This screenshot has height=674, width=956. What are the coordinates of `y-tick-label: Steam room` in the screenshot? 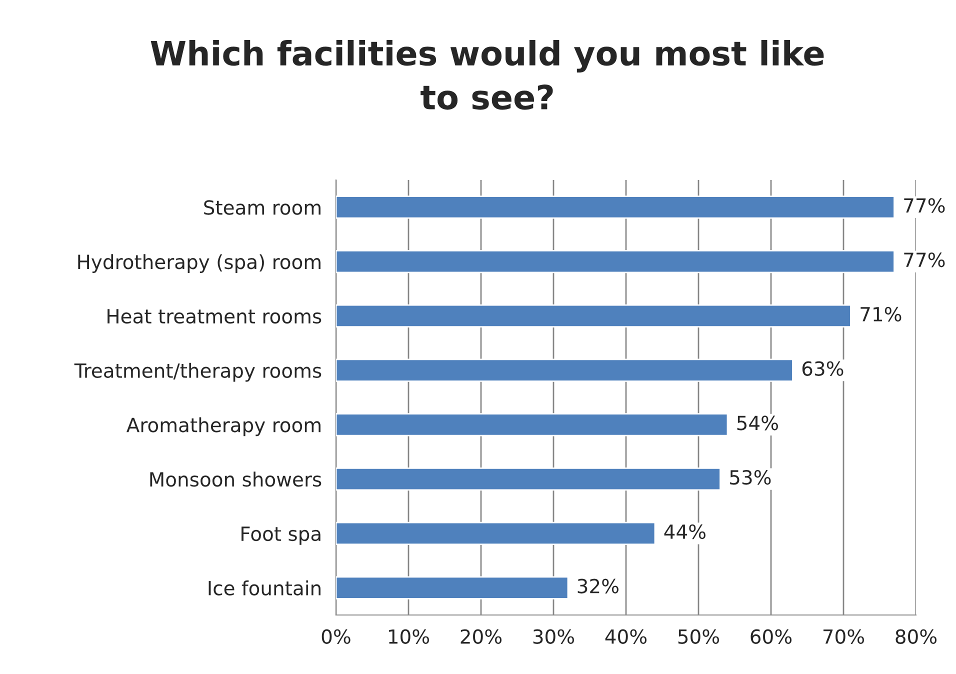 It's located at (262, 207).